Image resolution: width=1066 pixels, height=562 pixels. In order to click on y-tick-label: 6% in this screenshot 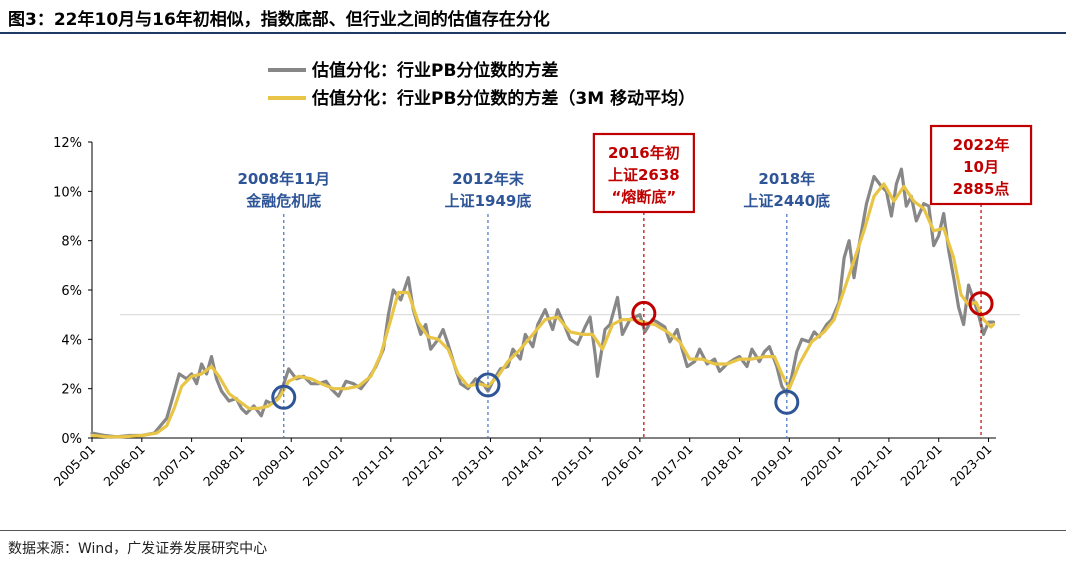, I will do `click(71, 291)`.